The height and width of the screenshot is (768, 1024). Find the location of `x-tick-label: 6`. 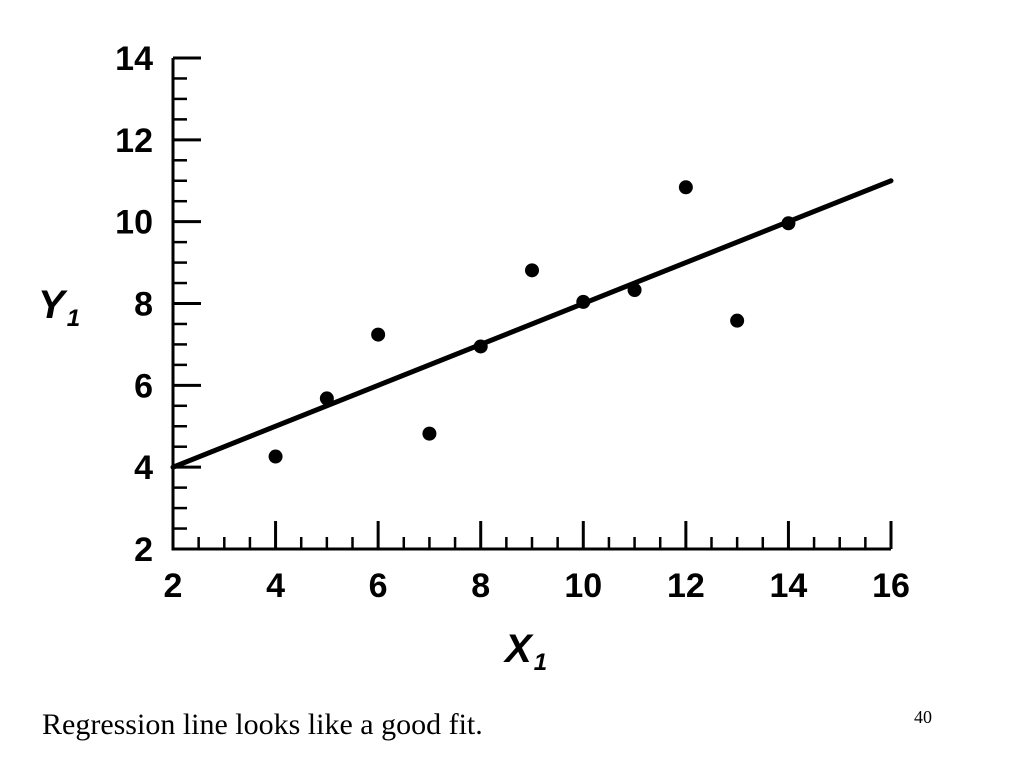

x-tick-label: 6 is located at coordinates (378, 586).